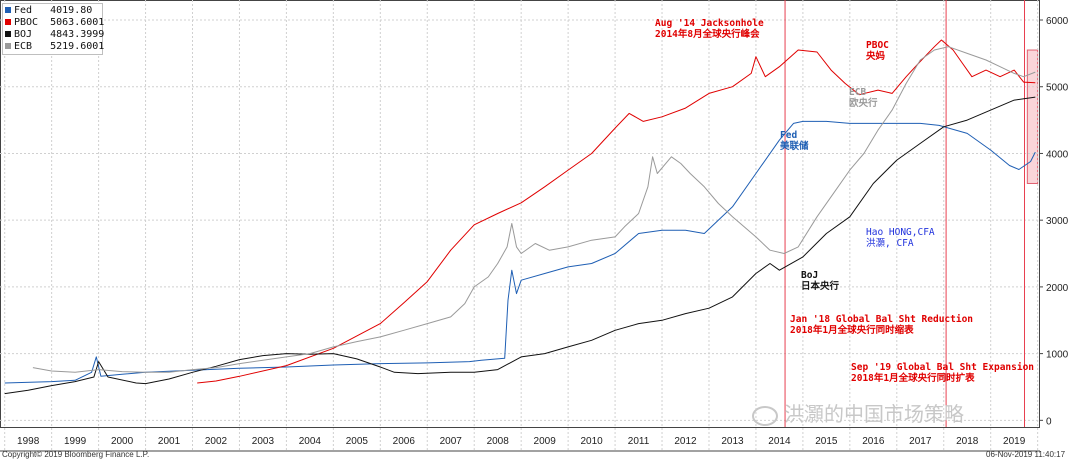  What do you see at coordinates (876, 56) in the screenshot?
I see `annotation-pboc-label: 央妈` at bounding box center [876, 56].